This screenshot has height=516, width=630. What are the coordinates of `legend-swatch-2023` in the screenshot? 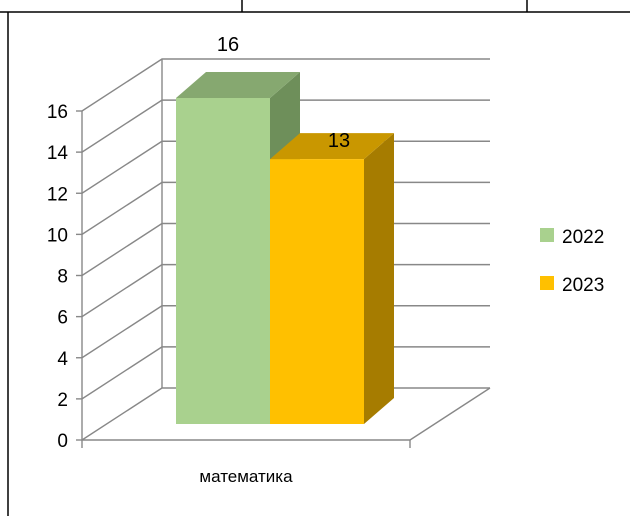 It's located at (547, 283).